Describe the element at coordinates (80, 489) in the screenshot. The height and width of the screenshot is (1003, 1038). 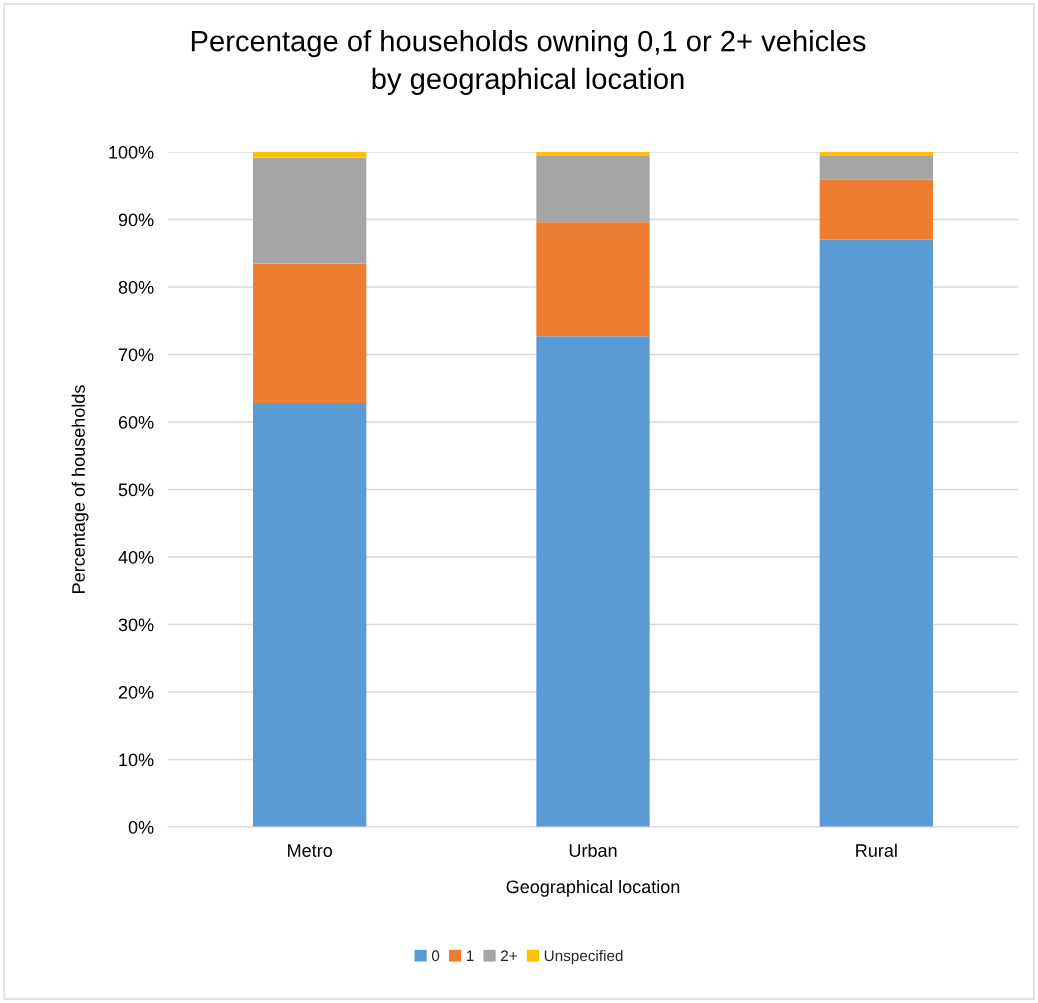
I see `y-axis-title: Percentage of households` at that location.